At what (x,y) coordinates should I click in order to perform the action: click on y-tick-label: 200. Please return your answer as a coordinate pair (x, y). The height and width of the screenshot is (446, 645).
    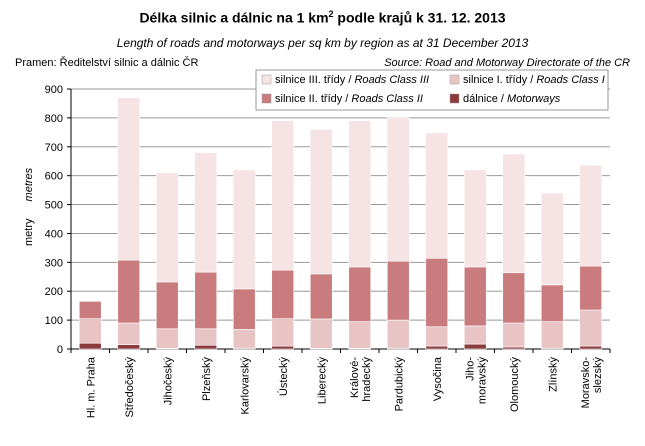
    Looking at the image, I should click on (54, 292).